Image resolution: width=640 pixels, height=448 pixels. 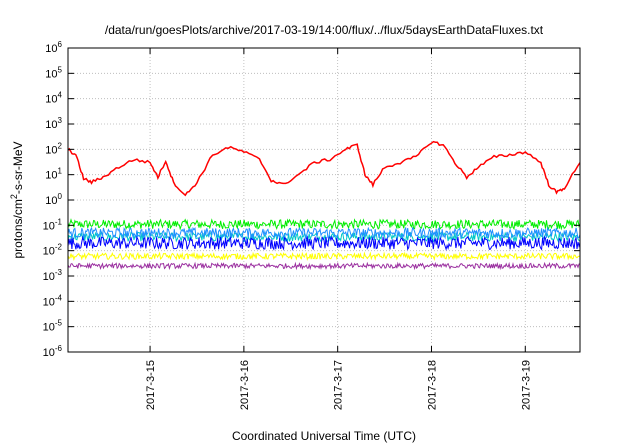 I want to click on x-tick-label: 2017-3-18, so click(x=432, y=385).